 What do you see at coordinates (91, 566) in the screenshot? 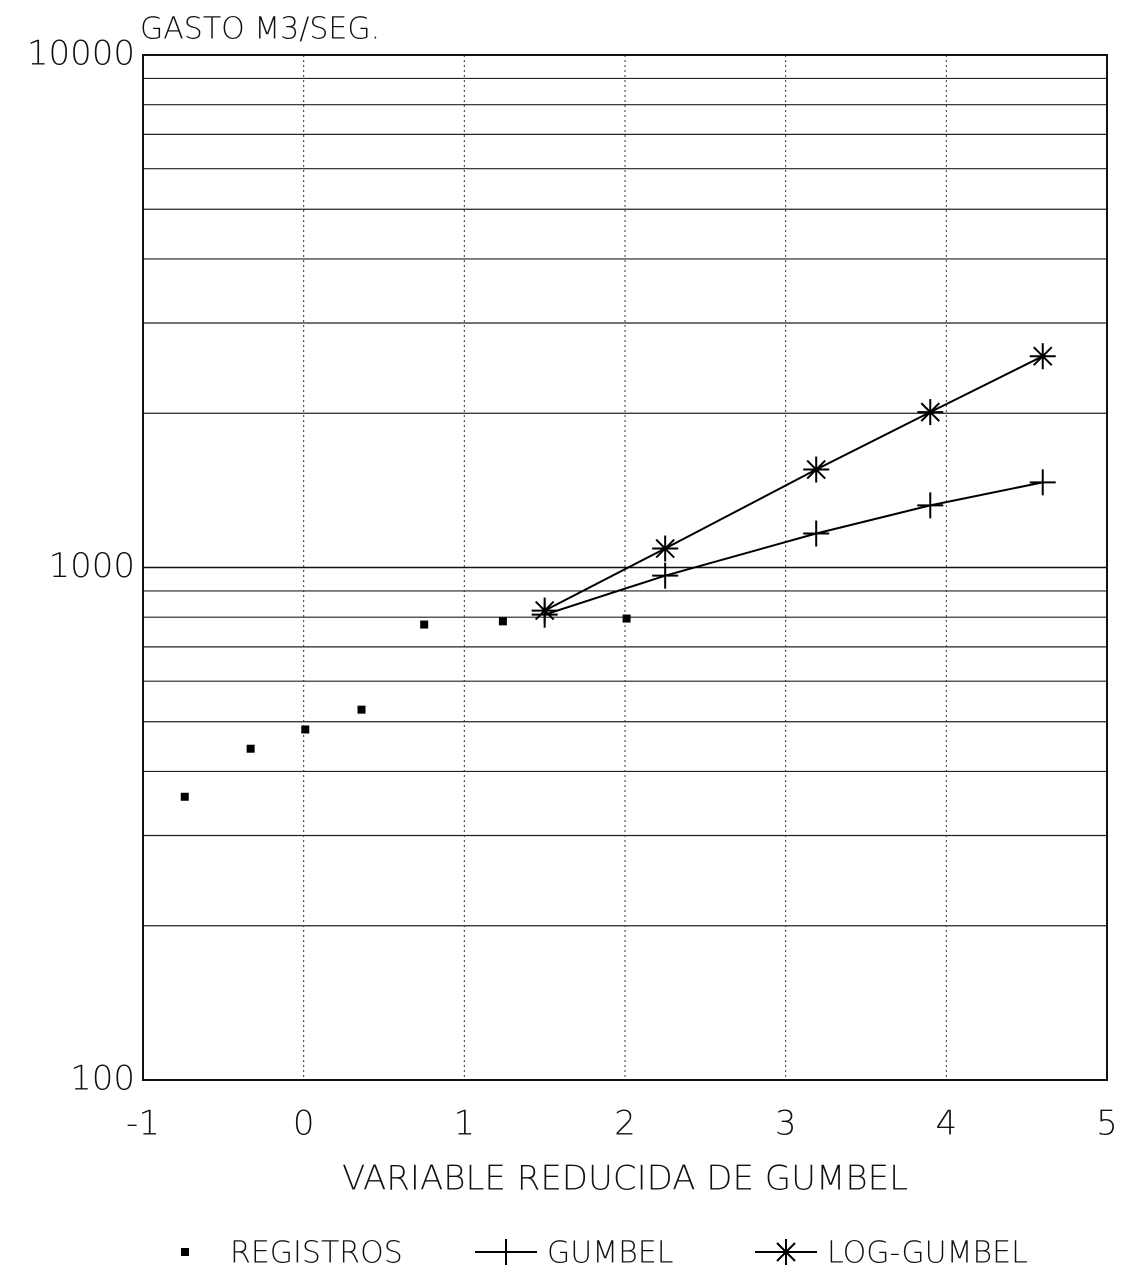
I see `y-tick-label: 1000` at bounding box center [91, 566].